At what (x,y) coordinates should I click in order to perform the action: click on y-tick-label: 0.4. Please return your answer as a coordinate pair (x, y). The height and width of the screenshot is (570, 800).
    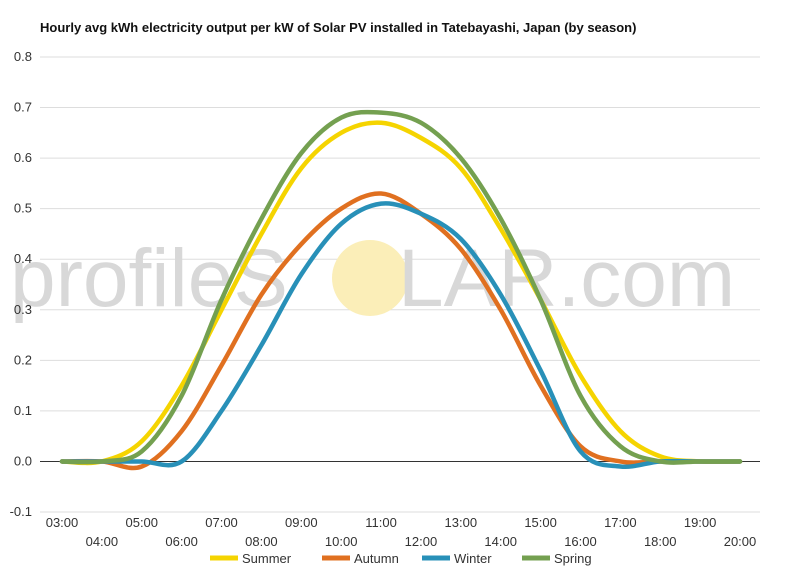
    Looking at the image, I should click on (23, 258).